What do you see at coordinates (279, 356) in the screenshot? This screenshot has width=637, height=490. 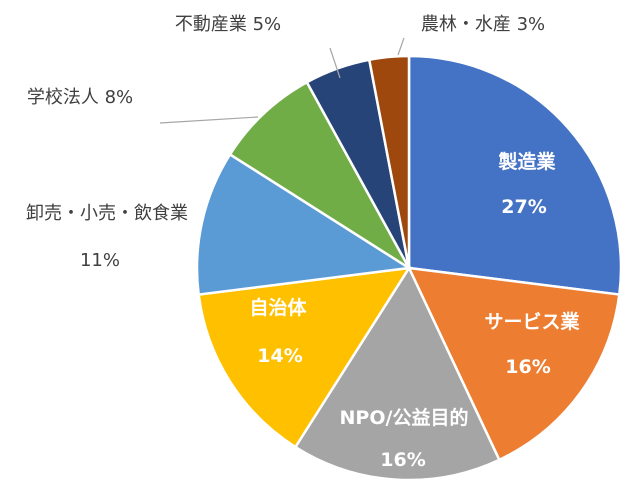 I see `slice-value-label: 14%` at bounding box center [279, 356].